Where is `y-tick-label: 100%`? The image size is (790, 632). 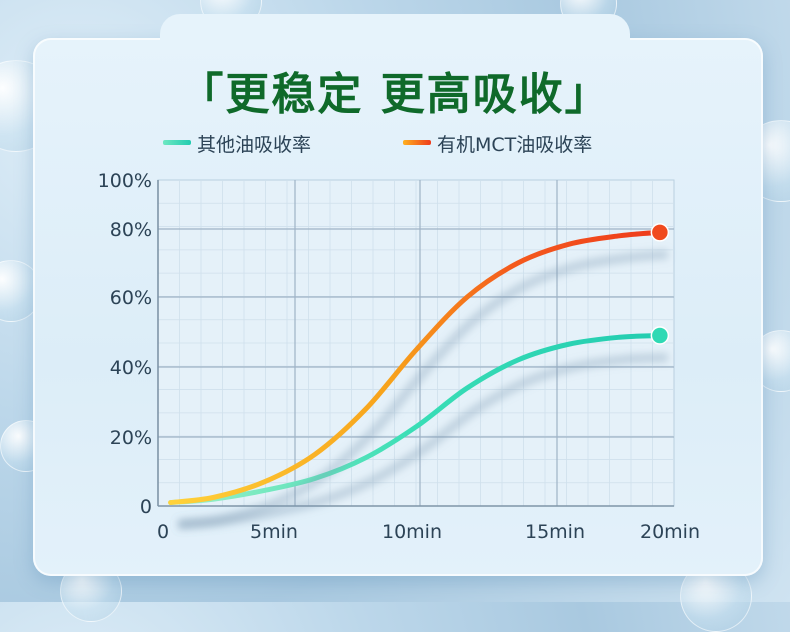 y-tick-label: 100% is located at coordinates (125, 181).